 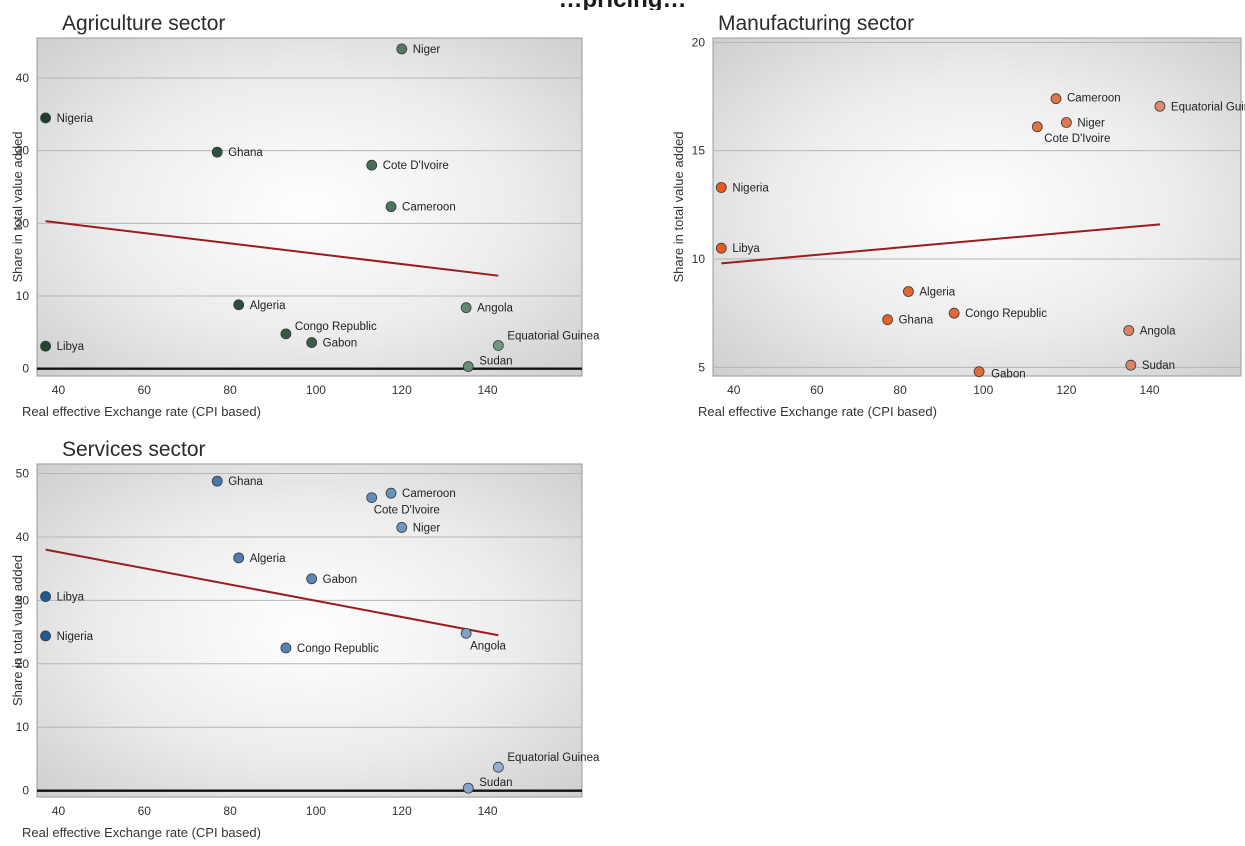 I want to click on y-tick-label: 50, so click(x=23, y=474).